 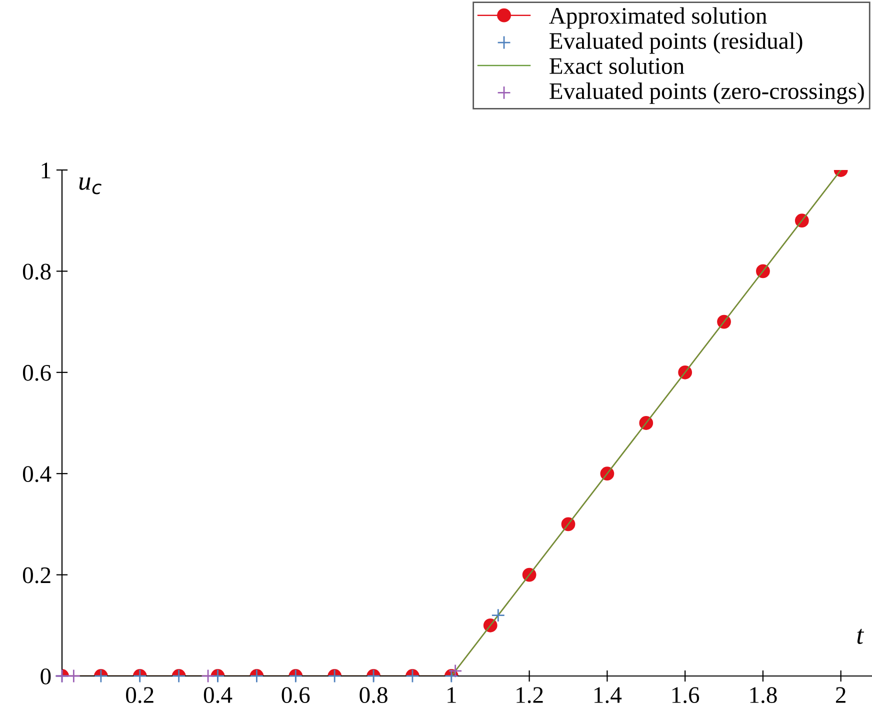 What do you see at coordinates (608, 695) in the screenshot?
I see `x-tick-label: 1.4` at bounding box center [608, 695].